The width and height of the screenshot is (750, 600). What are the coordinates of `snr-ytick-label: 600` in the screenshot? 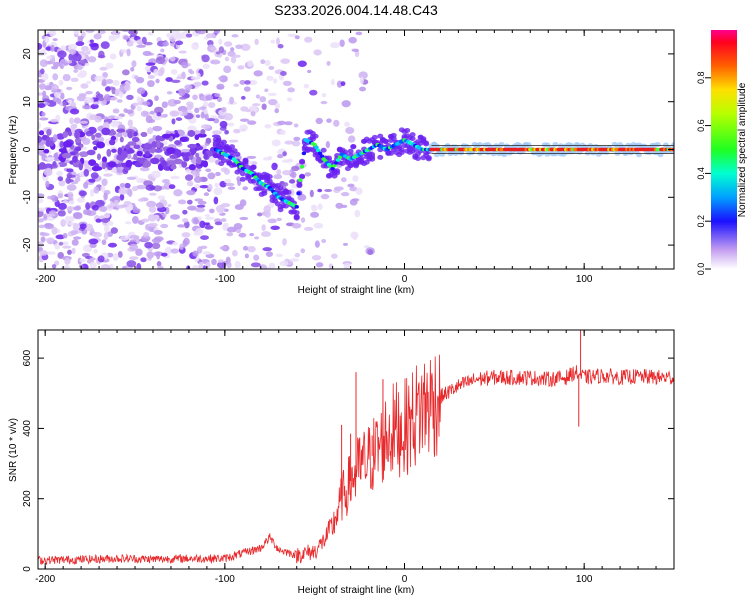 It's located at (27, 357).